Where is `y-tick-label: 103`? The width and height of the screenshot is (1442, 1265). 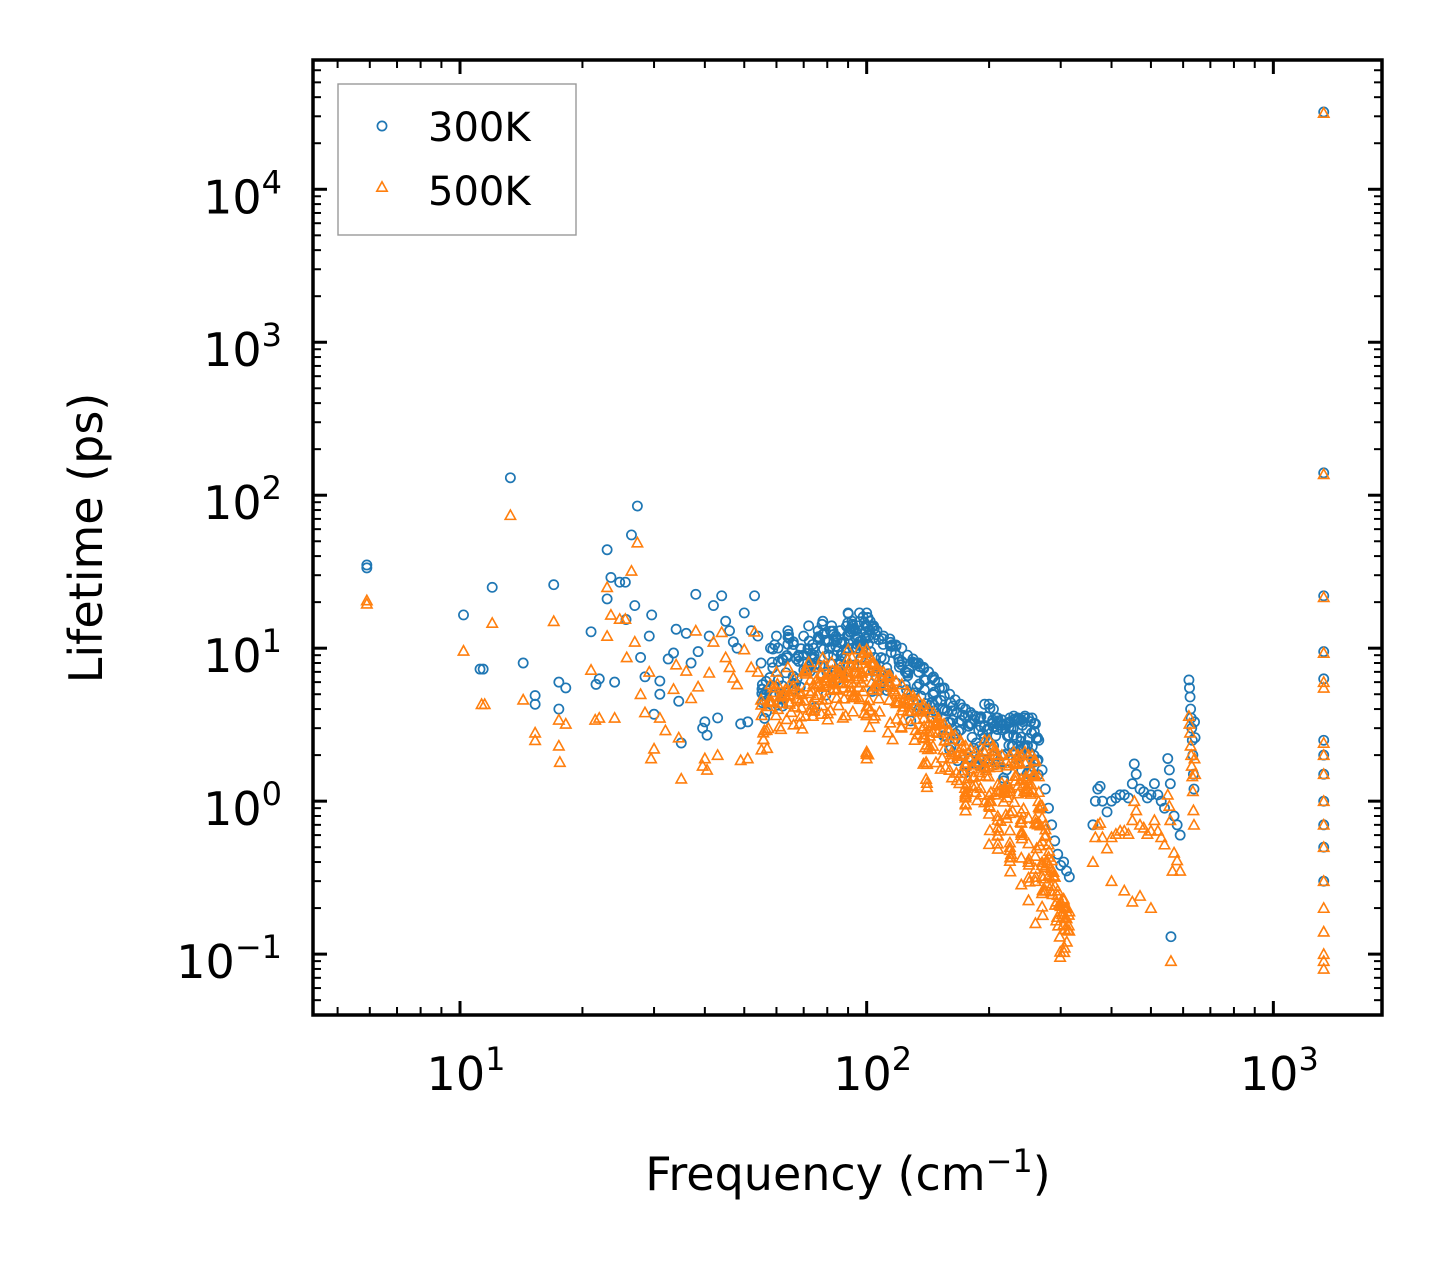
y-tick-label: 103 is located at coordinates (242, 346).